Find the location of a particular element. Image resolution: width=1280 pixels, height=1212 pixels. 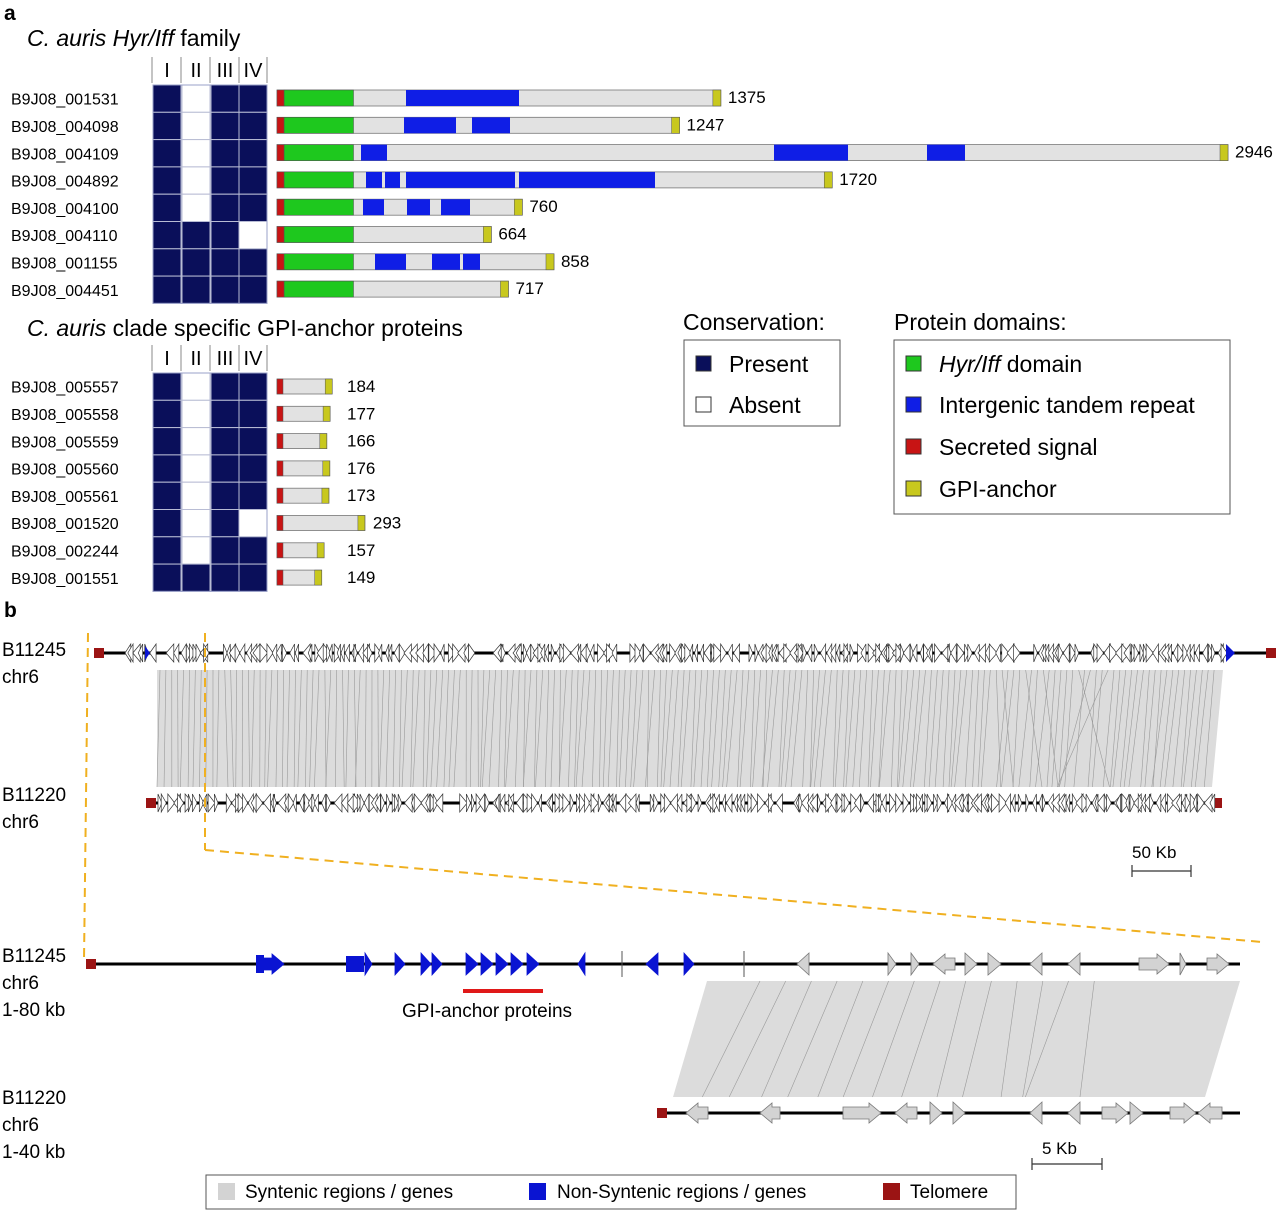

track2-strain: B11220 is located at coordinates (34, 795).